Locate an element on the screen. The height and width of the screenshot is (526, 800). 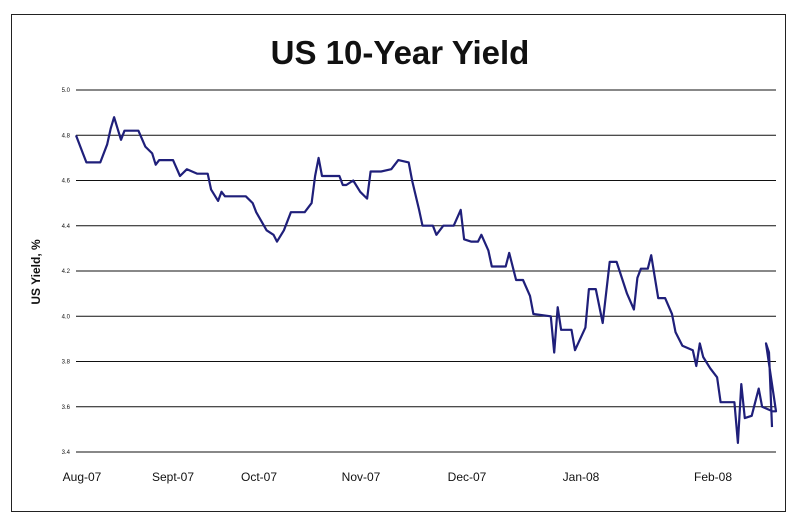
y-tick-label: 4.8 is located at coordinates (66, 136).